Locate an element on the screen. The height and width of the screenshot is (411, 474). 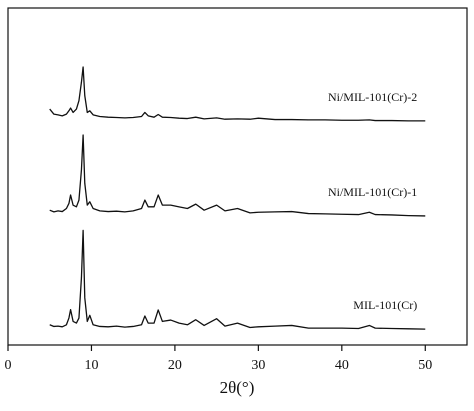
x-tick-label: 30 is located at coordinates (258, 365).